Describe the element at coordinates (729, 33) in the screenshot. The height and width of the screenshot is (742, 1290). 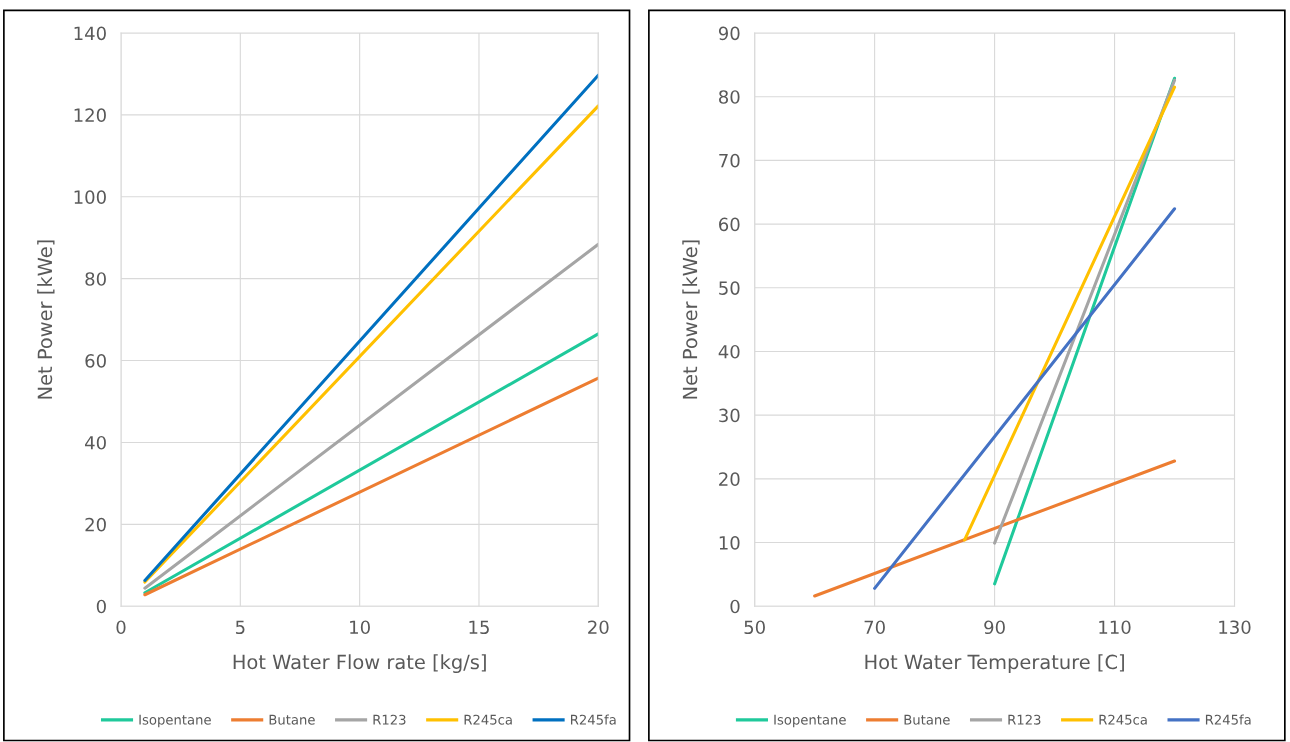
I see `y-tick-label: 90` at that location.